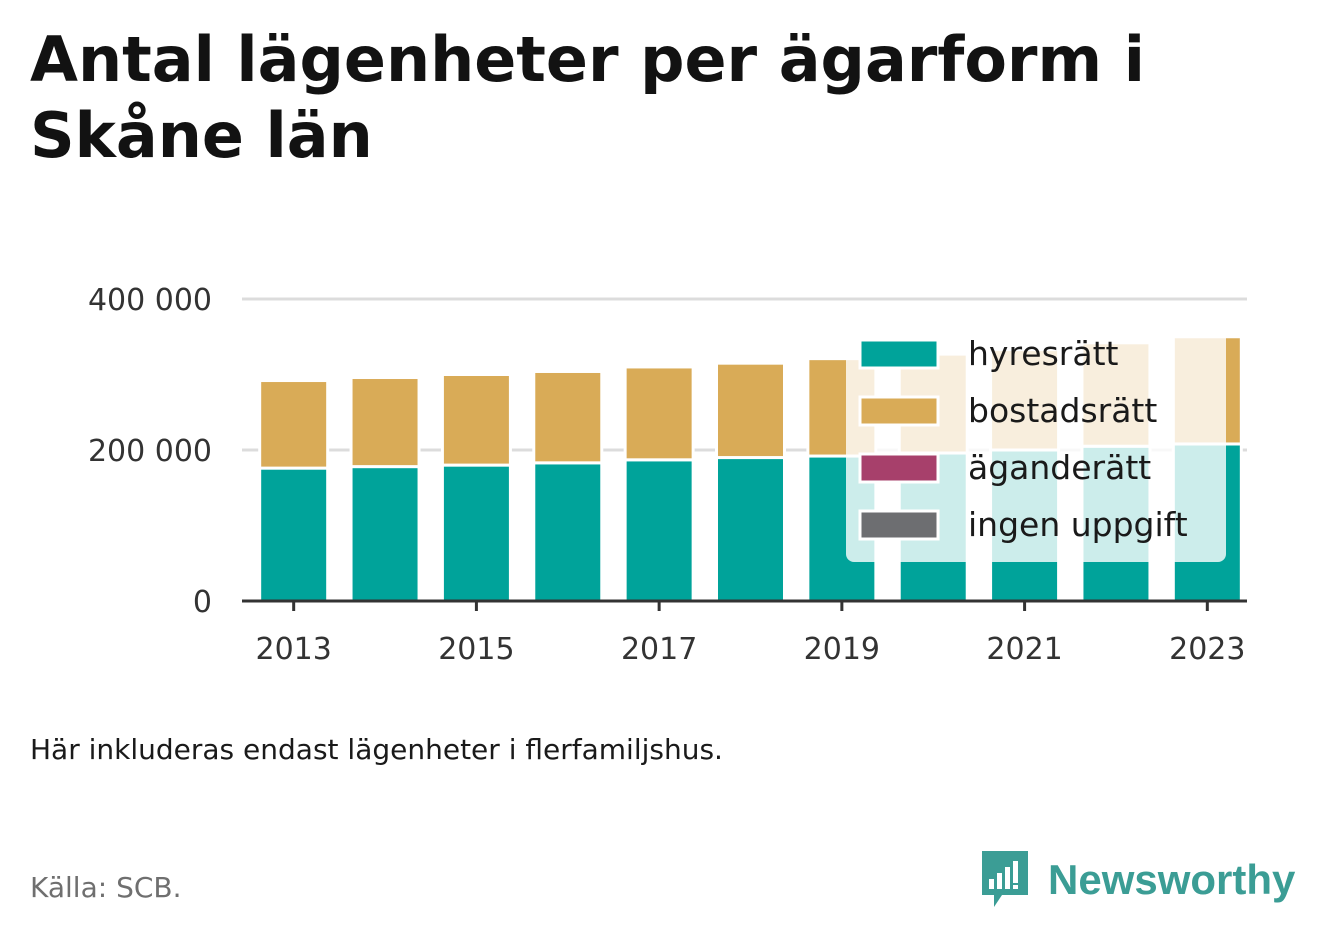 The image size is (1322, 939). I want to click on y-tick-label: 0, so click(202, 602).